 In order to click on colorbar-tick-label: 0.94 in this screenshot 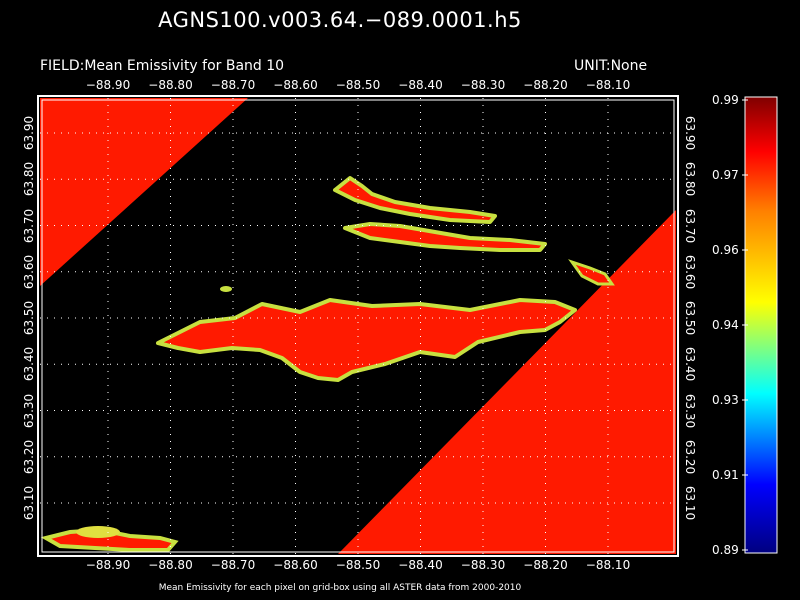, I will do `click(725, 325)`.